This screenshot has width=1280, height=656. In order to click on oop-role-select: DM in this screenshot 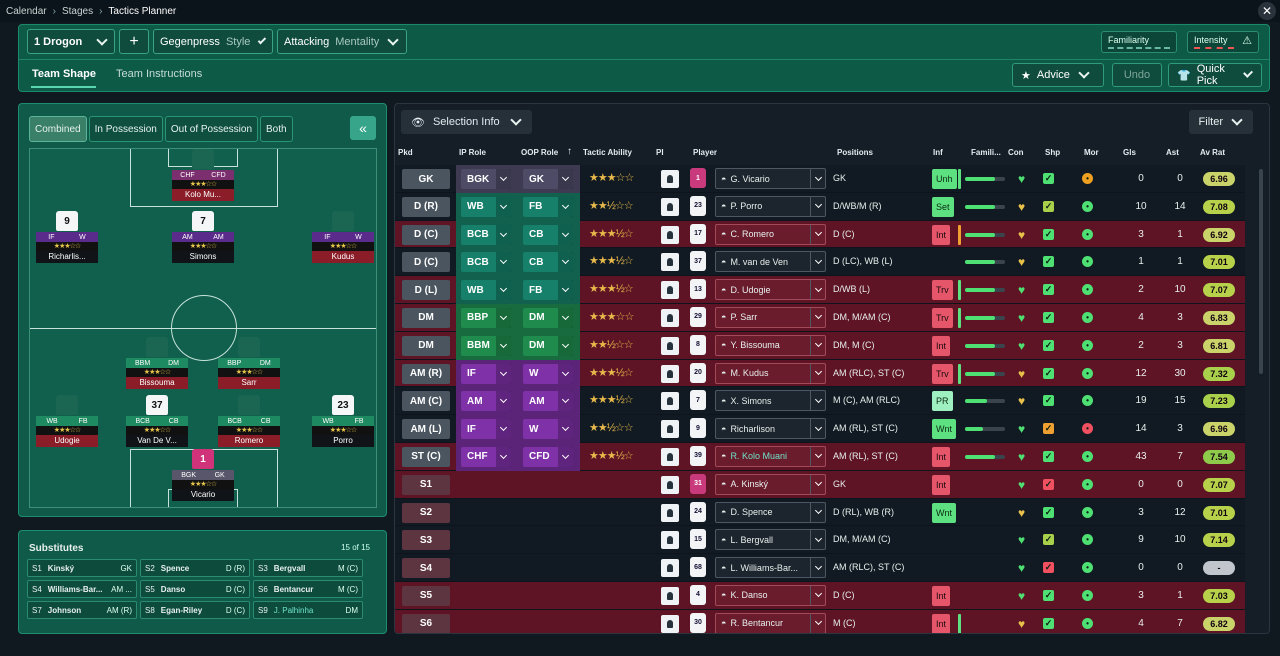, I will do `click(548, 345)`.